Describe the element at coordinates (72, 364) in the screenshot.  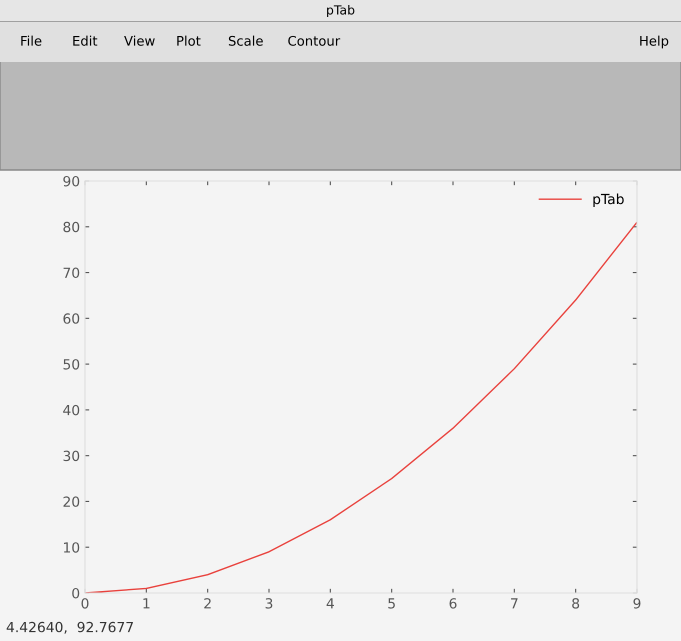
I see `y-tick-label: 50` at that location.